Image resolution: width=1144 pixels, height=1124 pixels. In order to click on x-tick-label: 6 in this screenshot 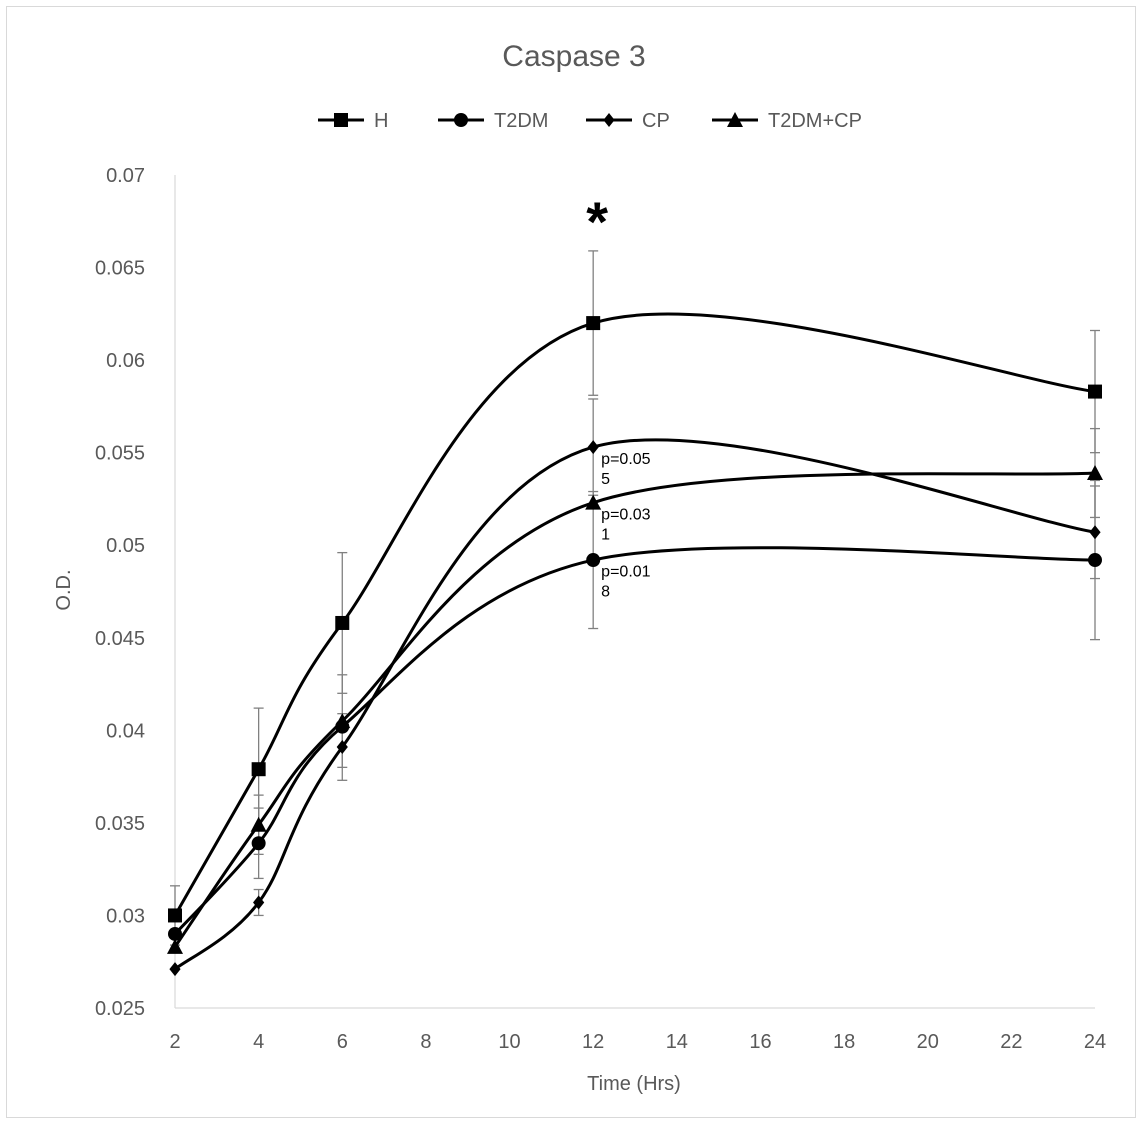, I will do `click(342, 1042)`.